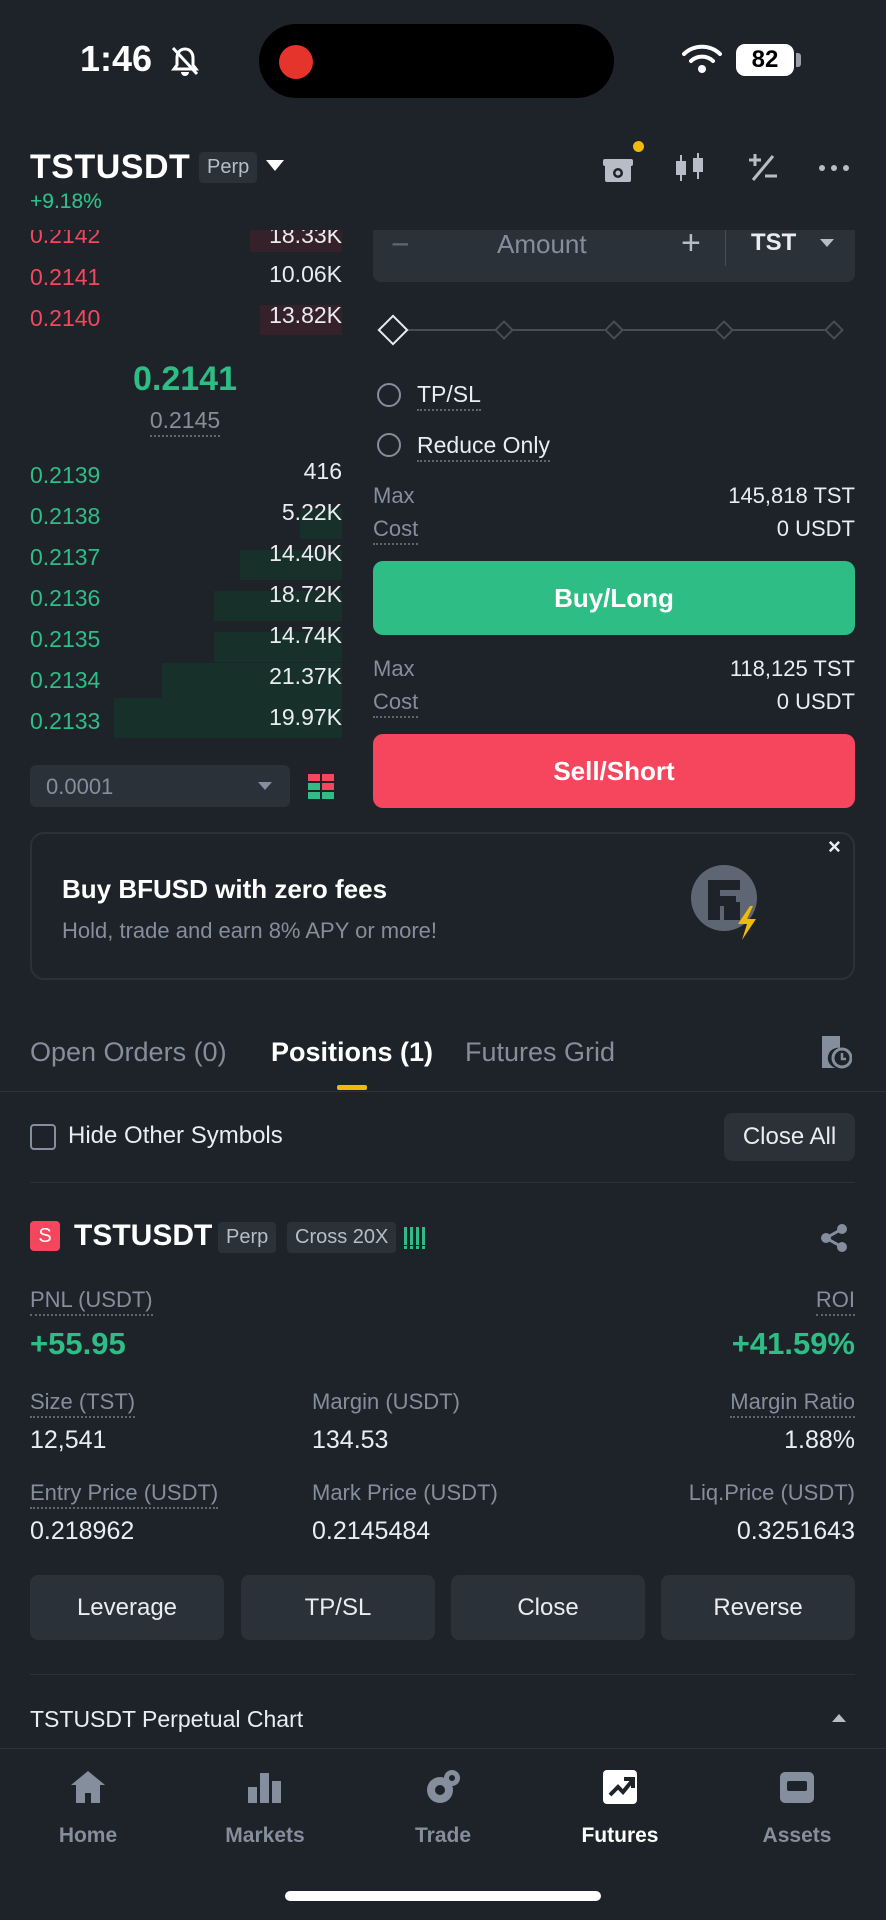  Describe the element at coordinates (78, 1343) in the screenshot. I see `pnl-value: +55.95` at that location.